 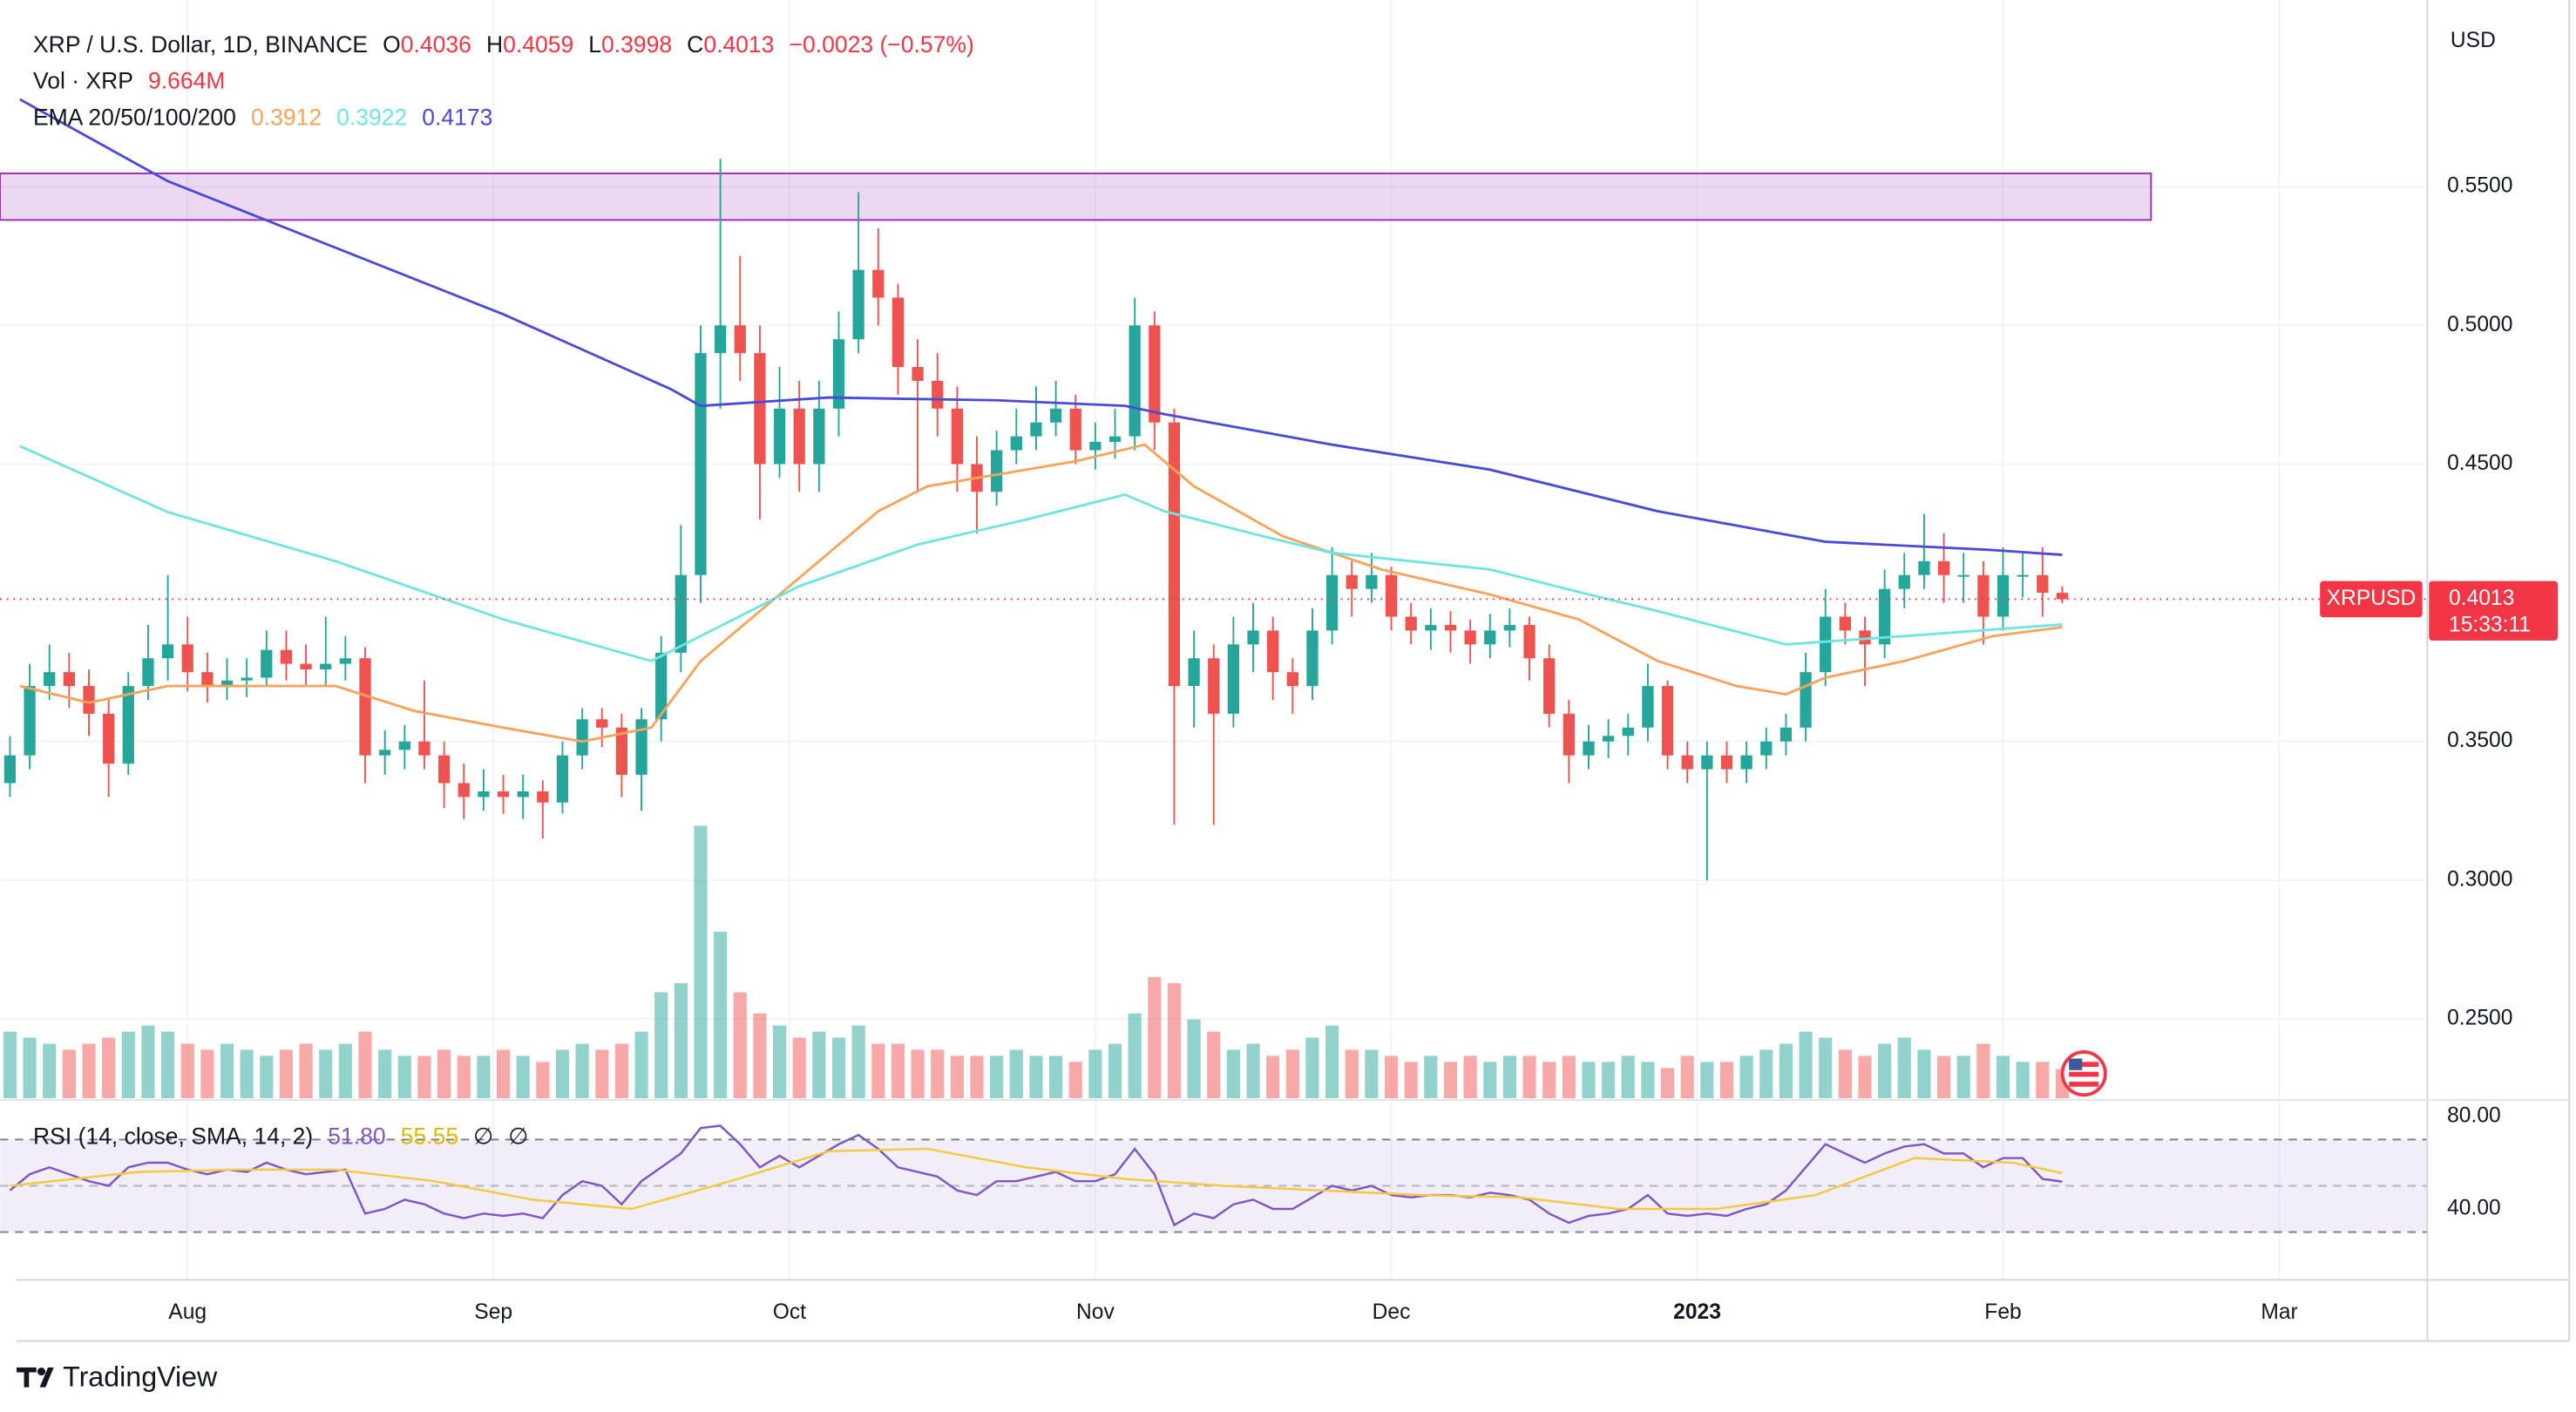 What do you see at coordinates (483, 1136) in the screenshot?
I see `rsi-extra: ∅` at bounding box center [483, 1136].